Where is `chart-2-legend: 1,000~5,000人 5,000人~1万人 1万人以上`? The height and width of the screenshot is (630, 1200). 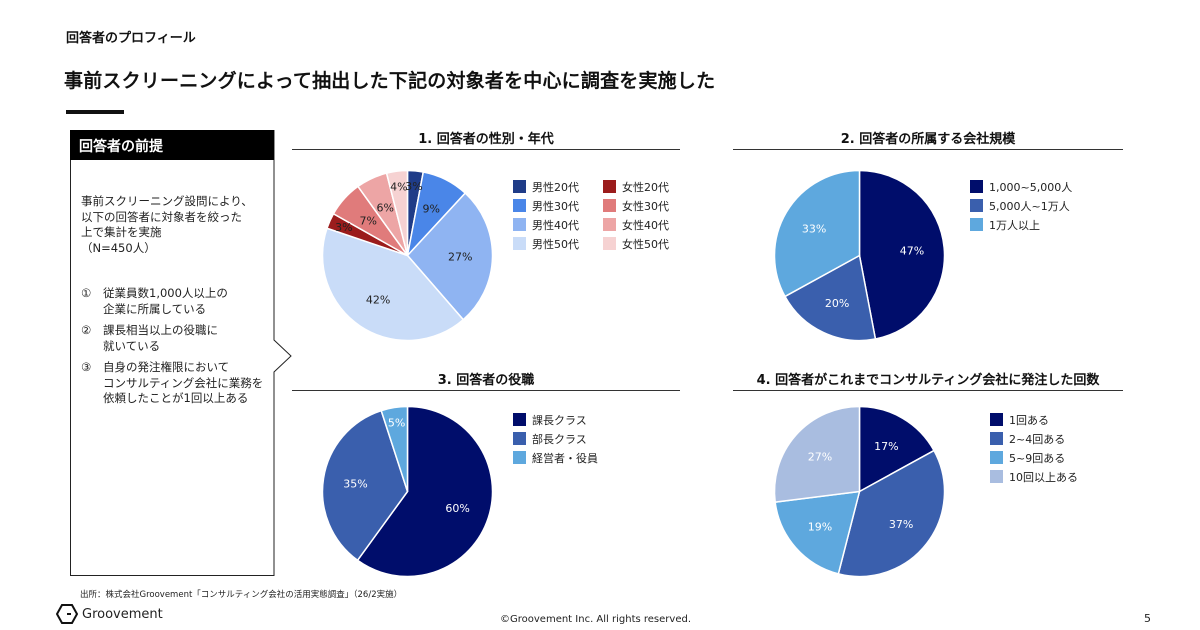 chart-2-legend: 1,000~5,000人 5,000人~1万人 1万人以上 is located at coordinates (1021, 205).